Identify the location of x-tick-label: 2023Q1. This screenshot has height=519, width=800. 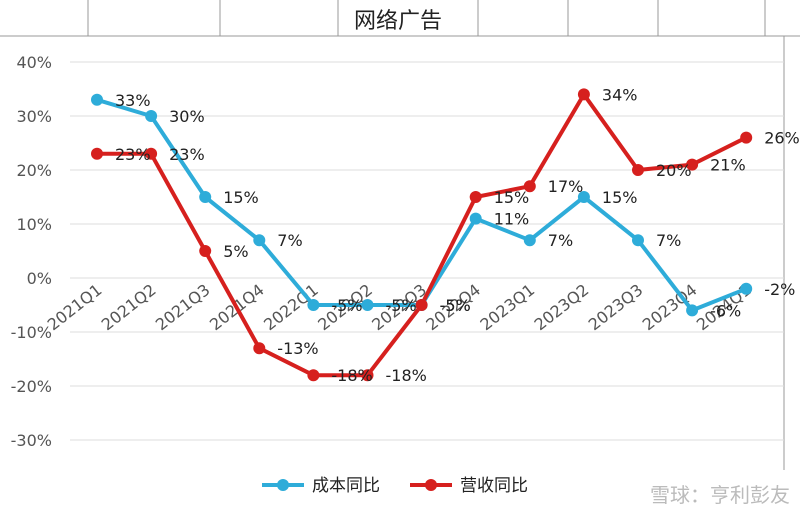
(508, 307).